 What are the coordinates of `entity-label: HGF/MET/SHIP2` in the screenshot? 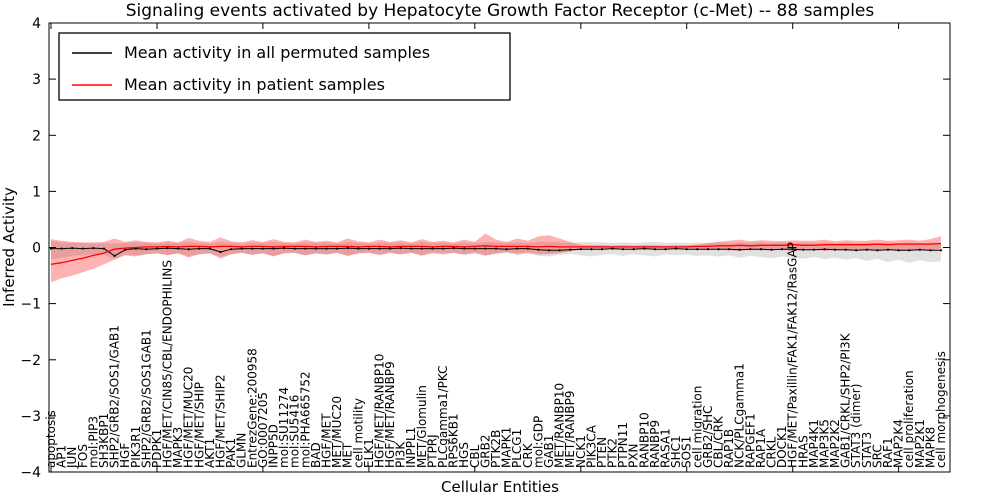 It's located at (221, 421).